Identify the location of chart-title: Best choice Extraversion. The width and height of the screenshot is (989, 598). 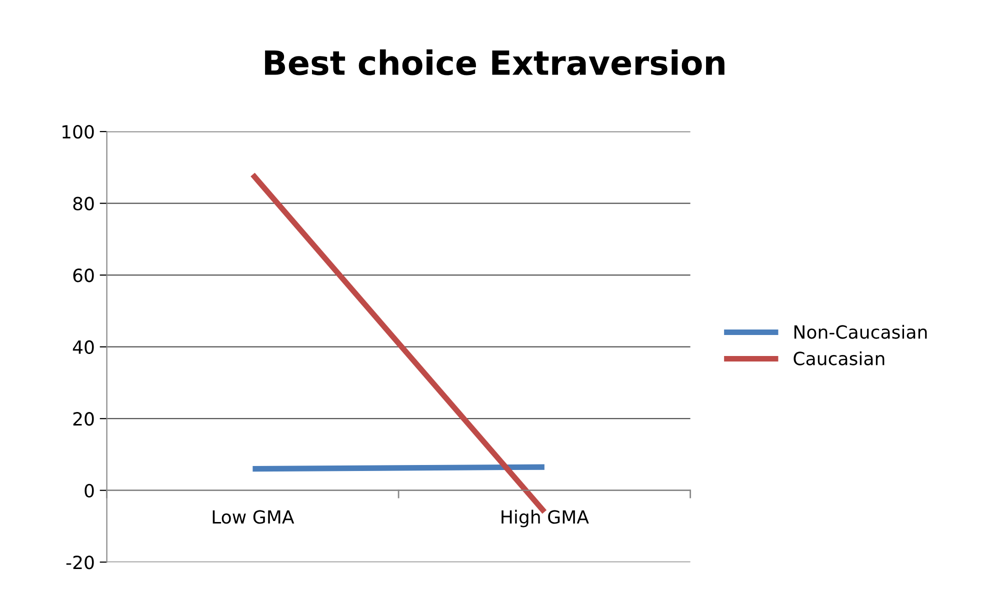
(494, 62).